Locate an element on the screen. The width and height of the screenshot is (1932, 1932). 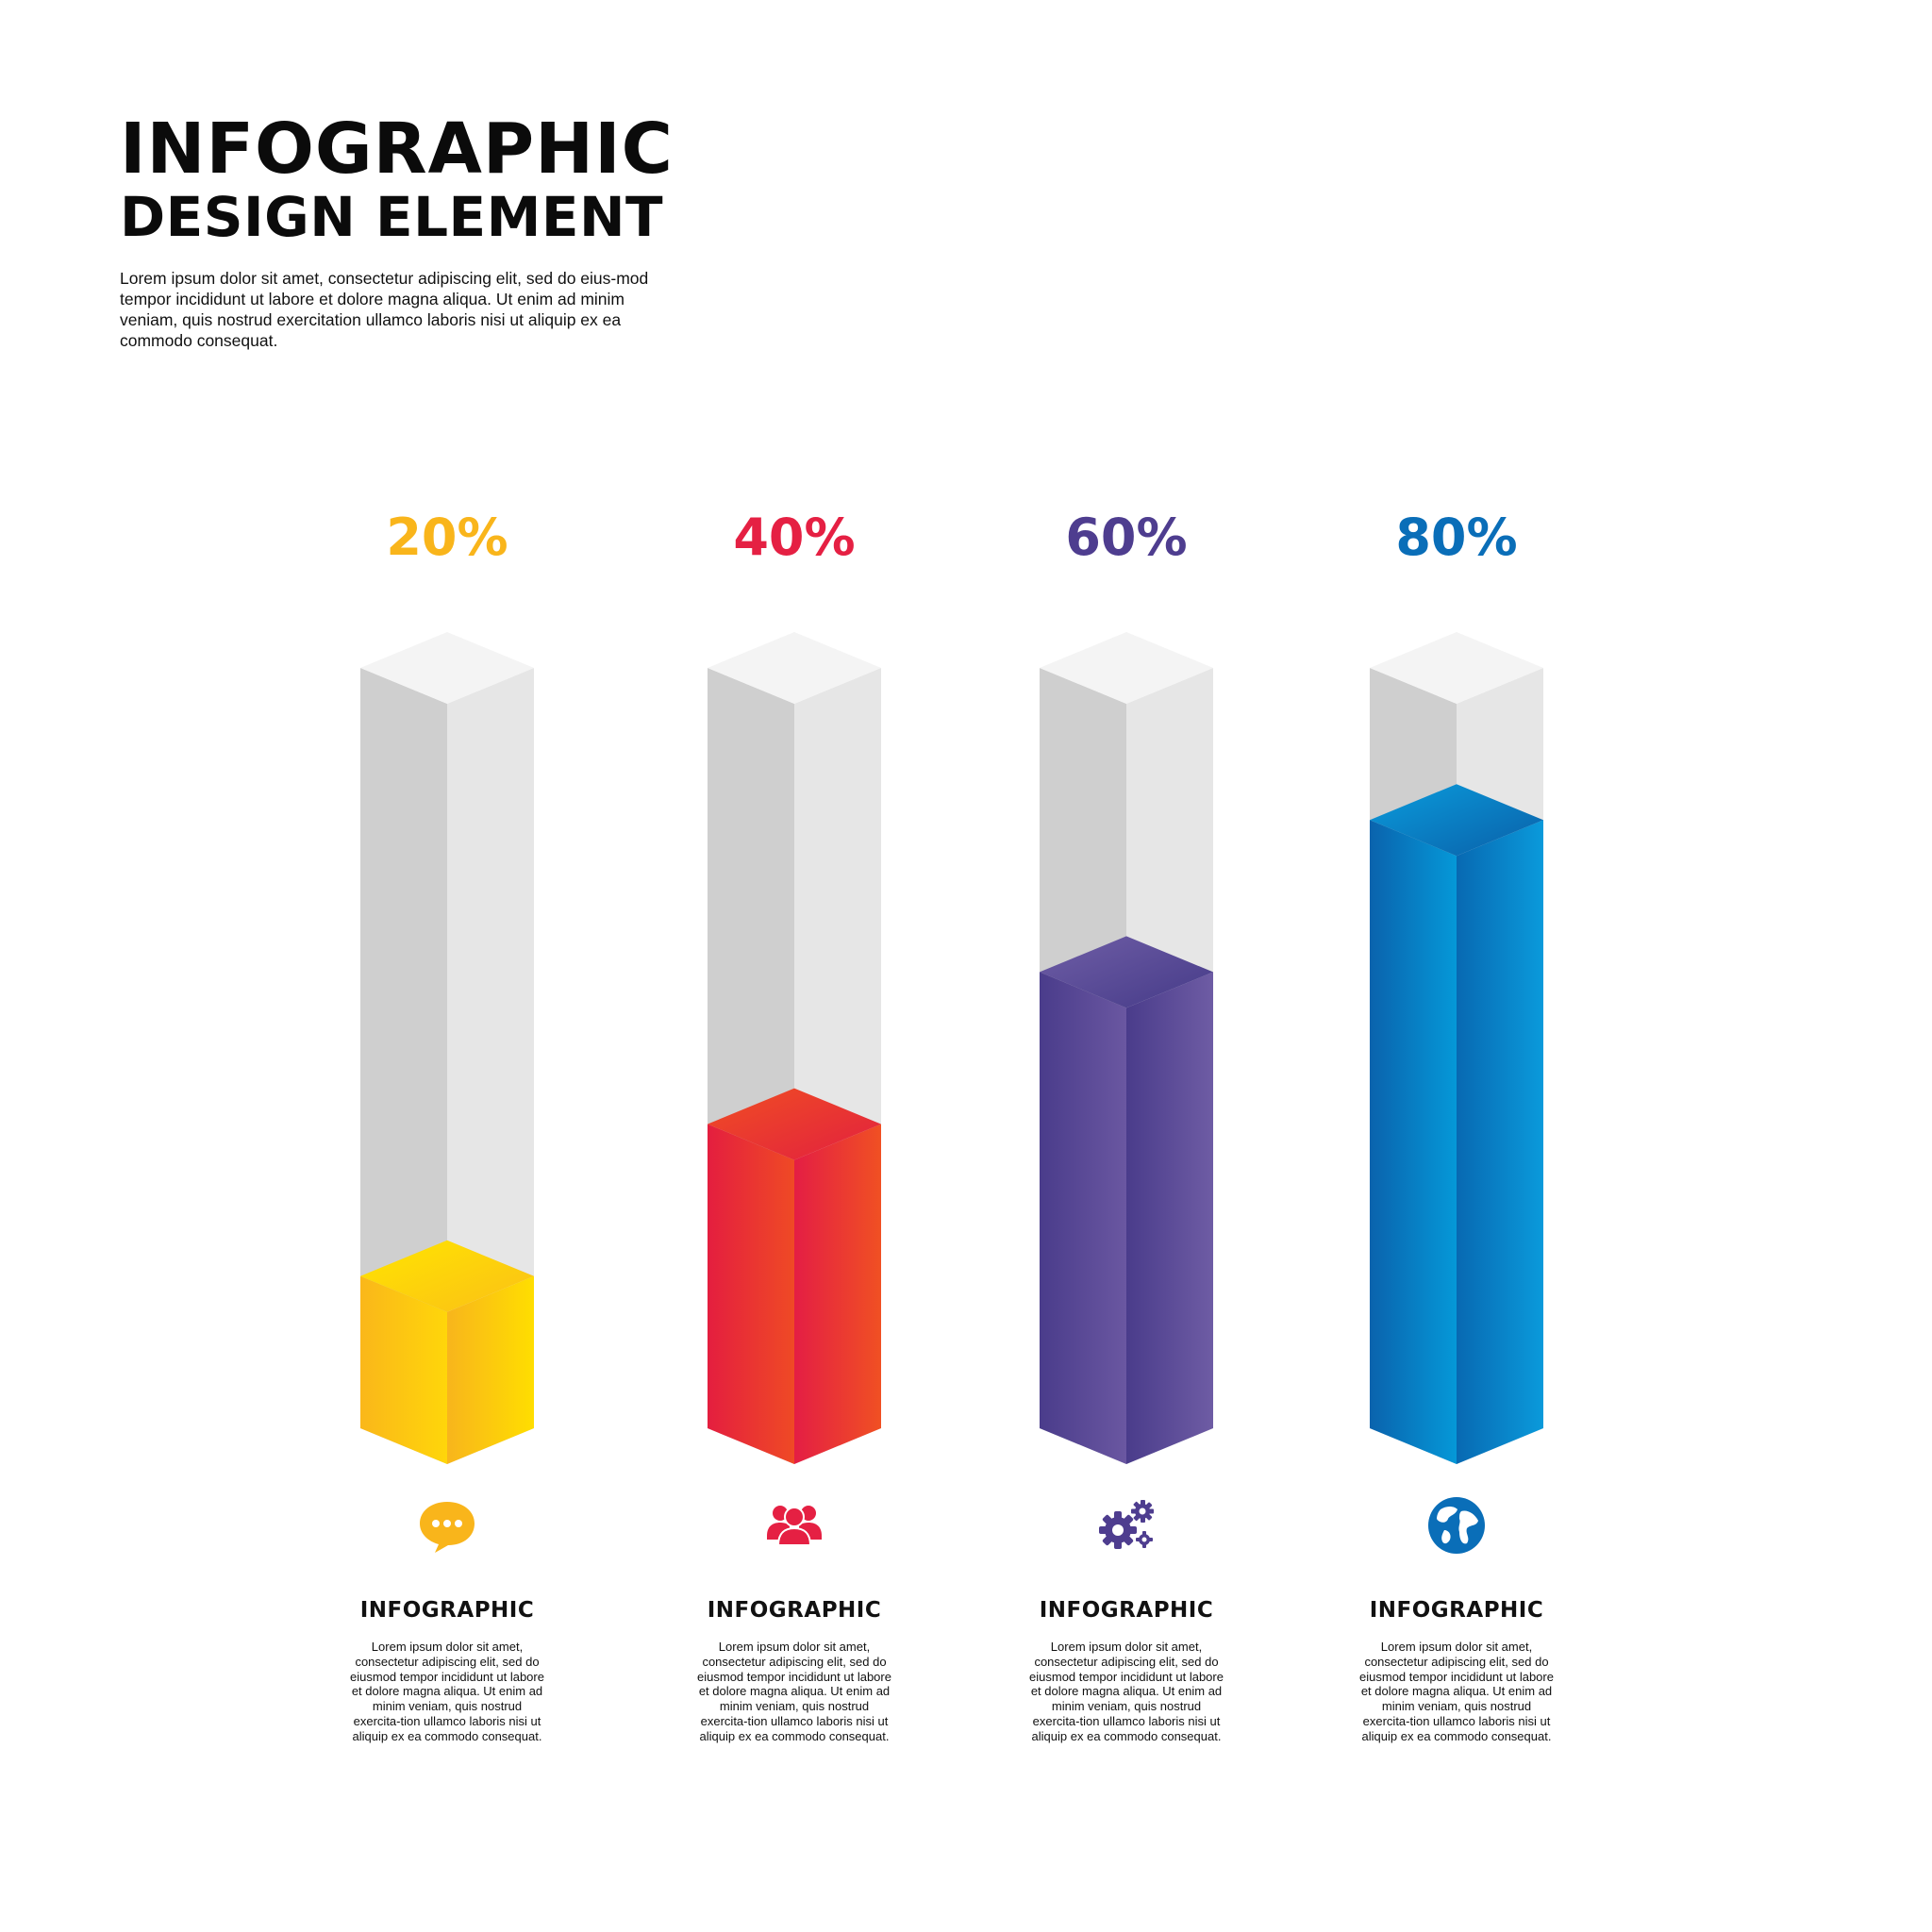
value-label-3: 60% is located at coordinates (1126, 538).